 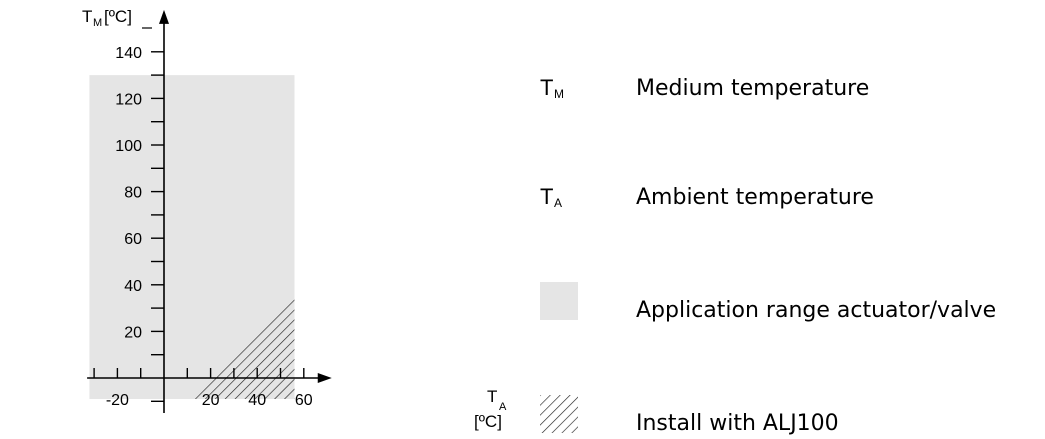 What do you see at coordinates (492, 396) in the screenshot?
I see `x-axis-label-main: T` at bounding box center [492, 396].